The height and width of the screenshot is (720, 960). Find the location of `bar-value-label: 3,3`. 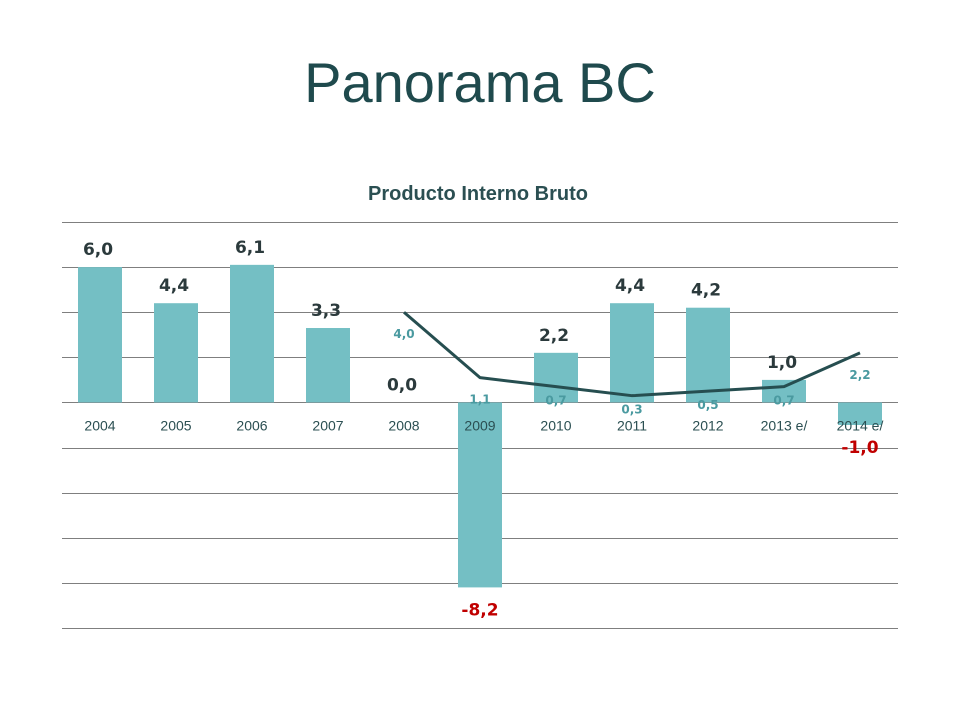

bar-value-label: 3,3 is located at coordinates (326, 311).